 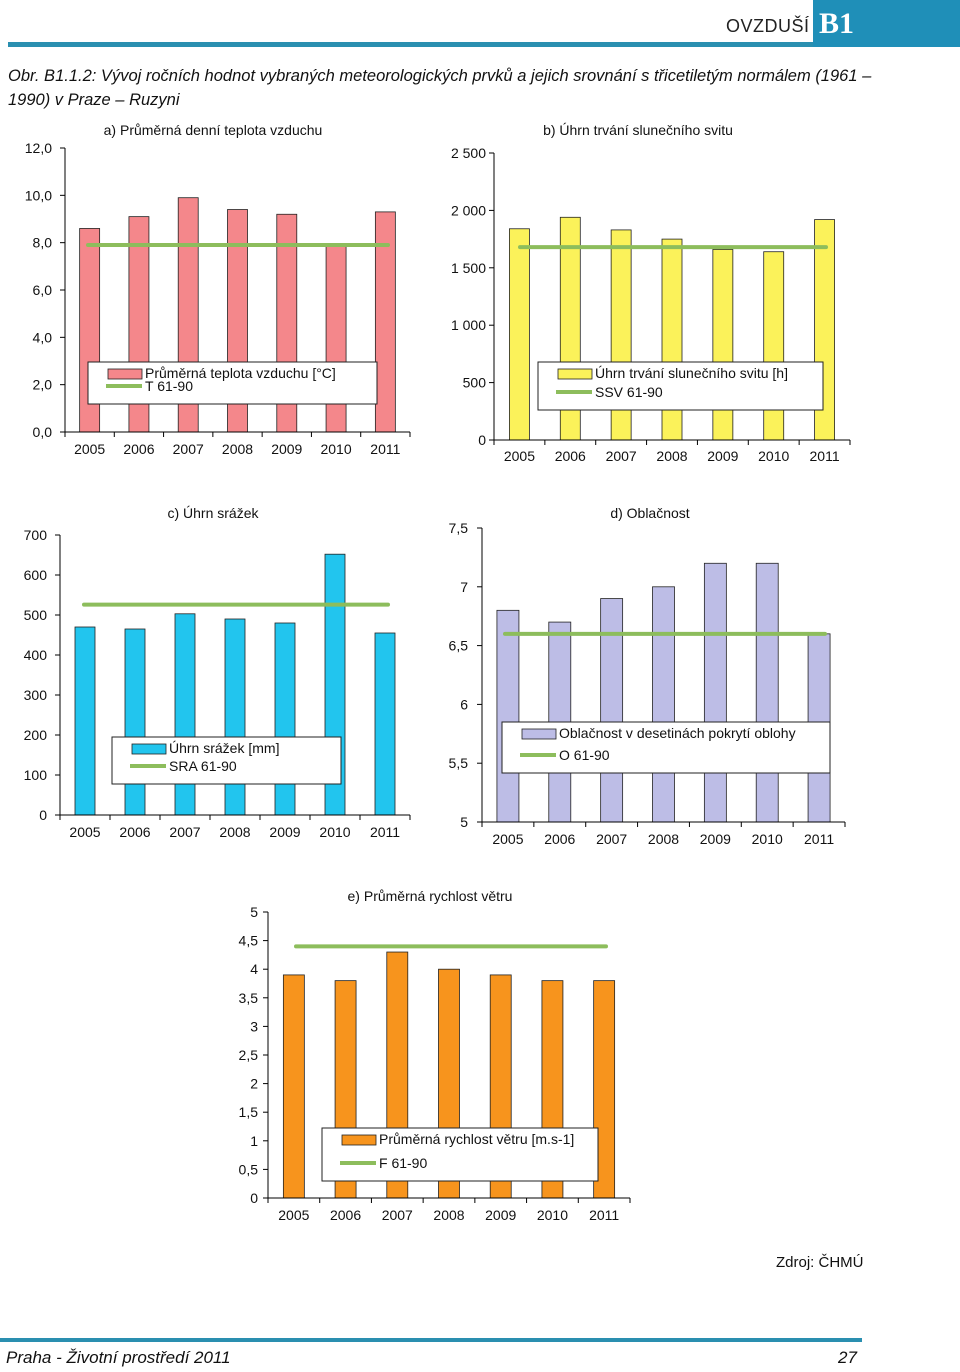 What do you see at coordinates (36, 695) in the screenshot?
I see `y-tick-label: 300` at bounding box center [36, 695].